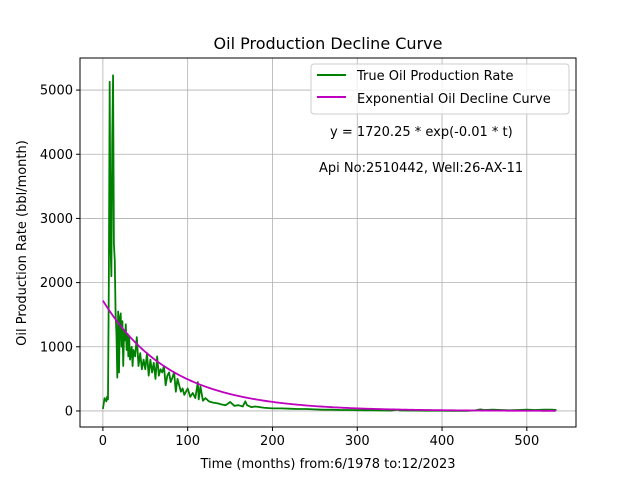 The image size is (640, 480). I want to click on y-axis-label: Oil Production Rate (bbl/month), so click(22, 243).